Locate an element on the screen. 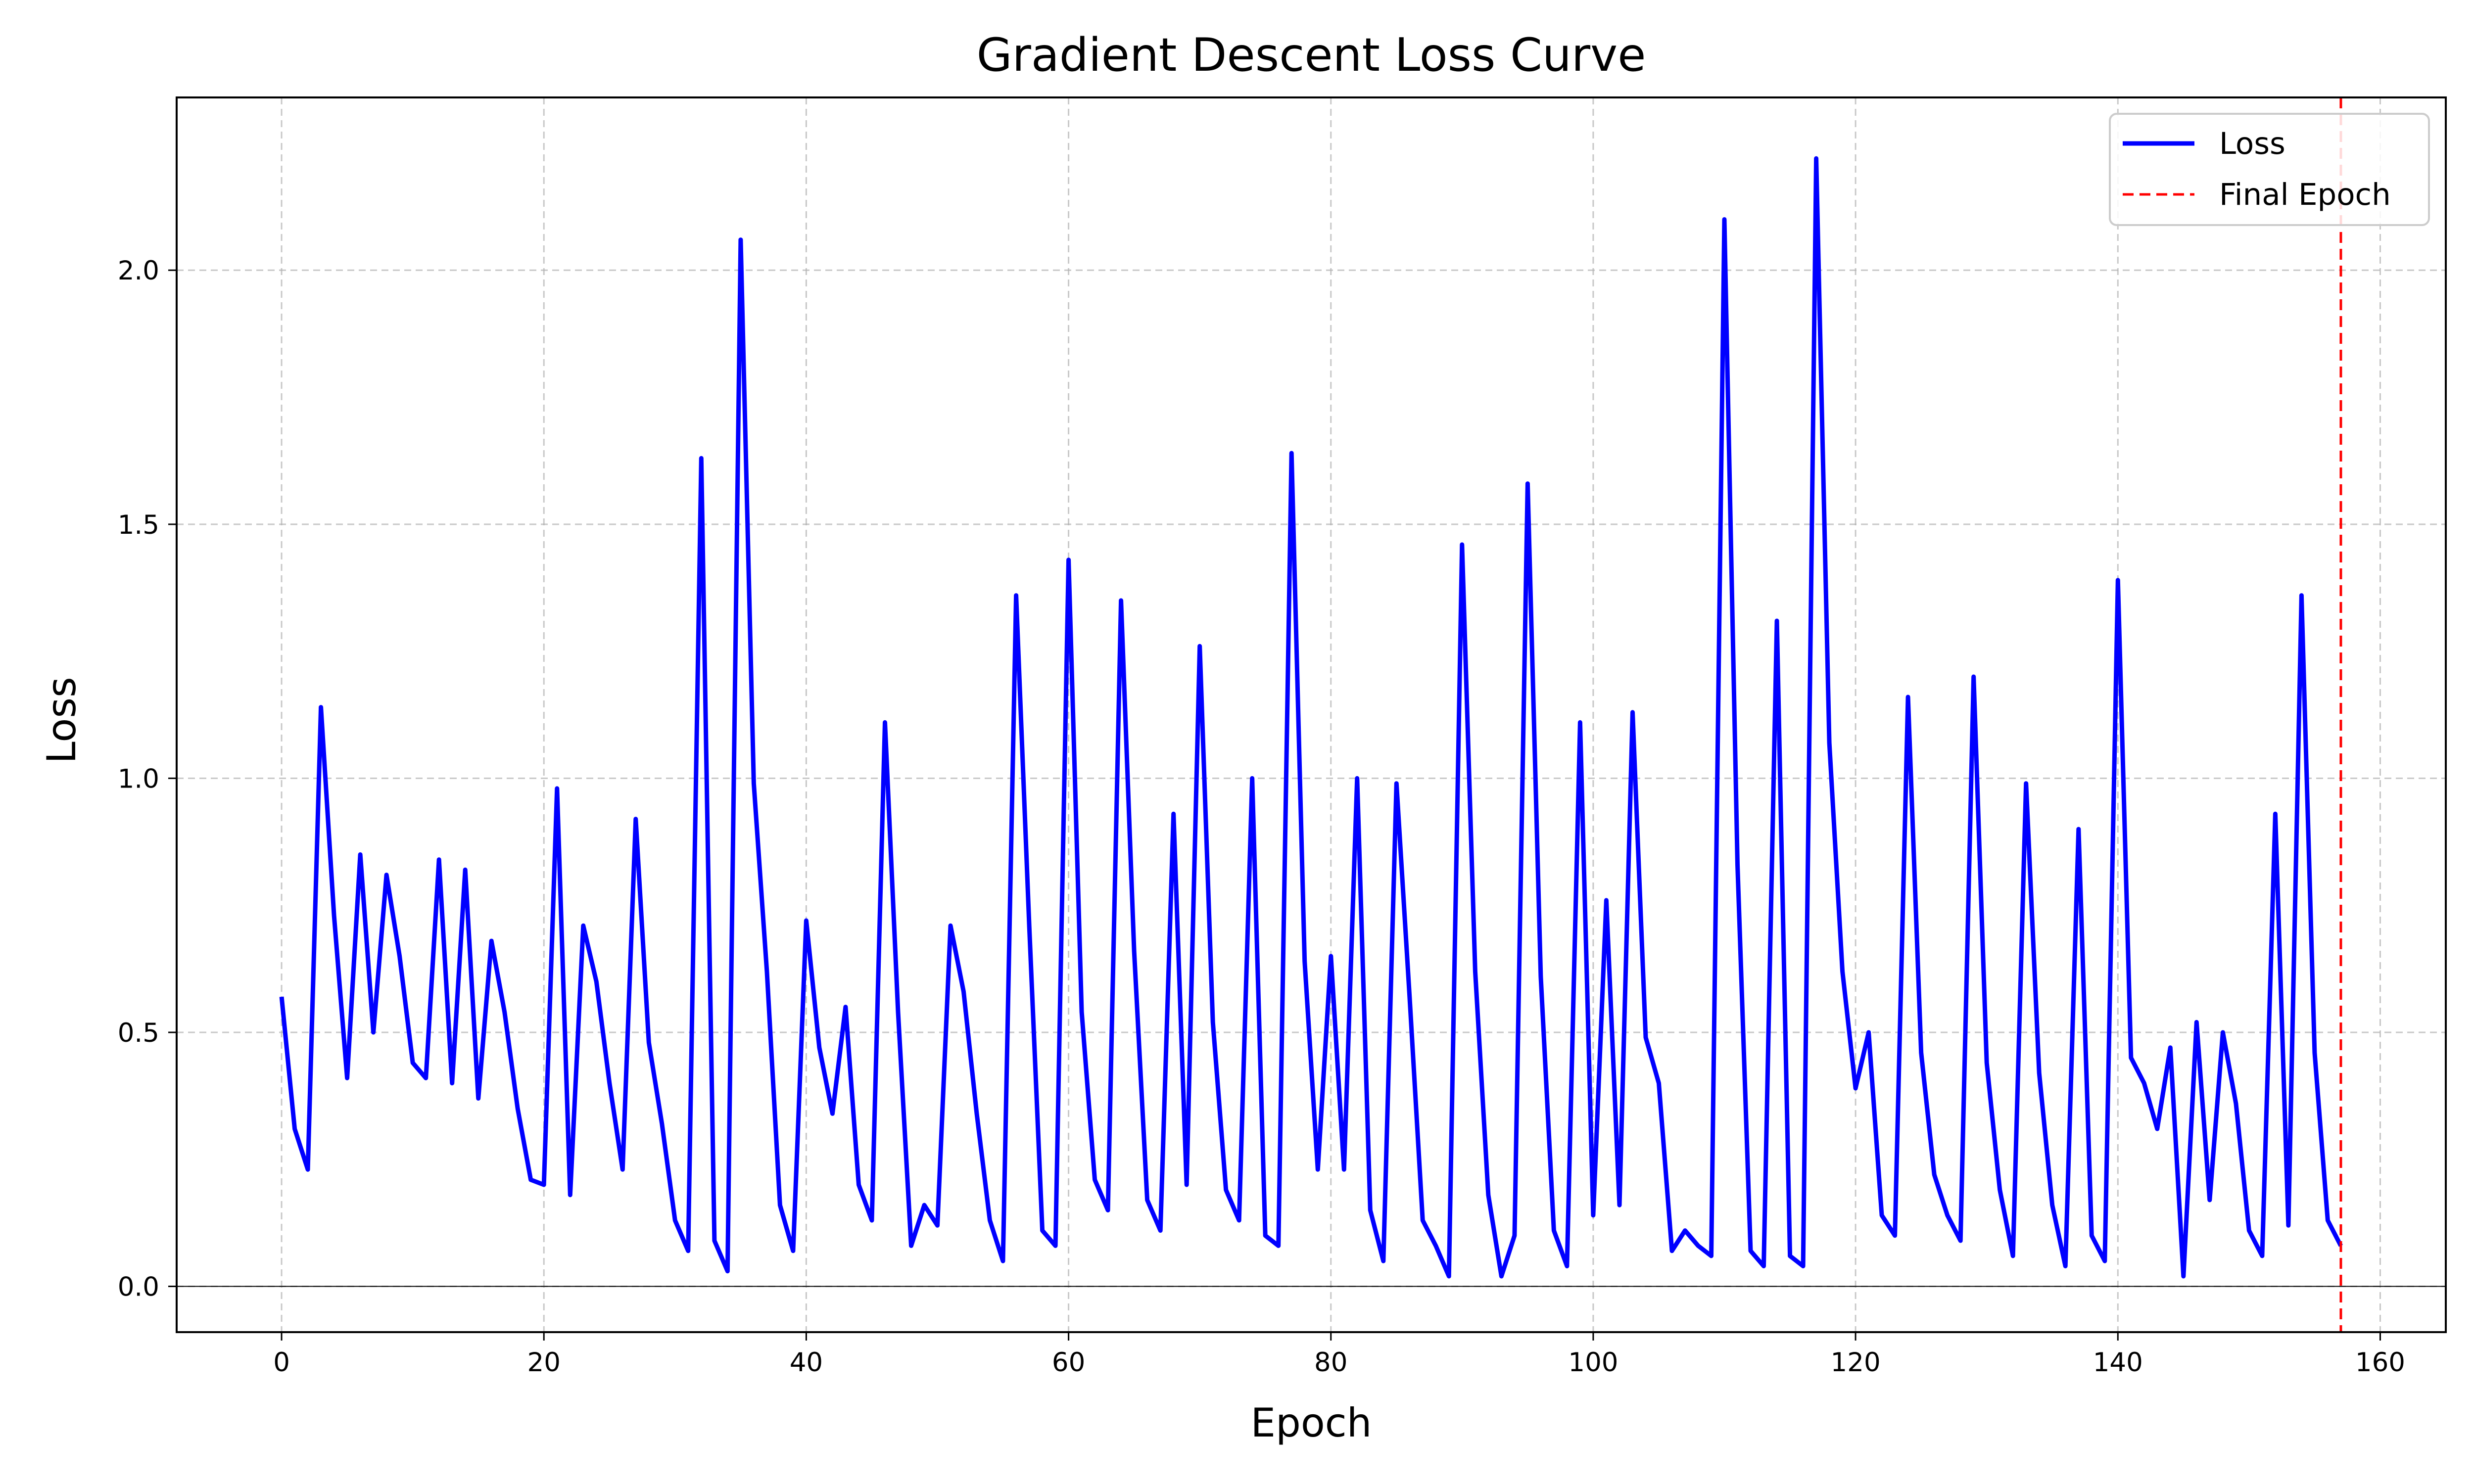 The width and height of the screenshot is (2474, 1484). y-tick-label: 1.0 is located at coordinates (139, 779).